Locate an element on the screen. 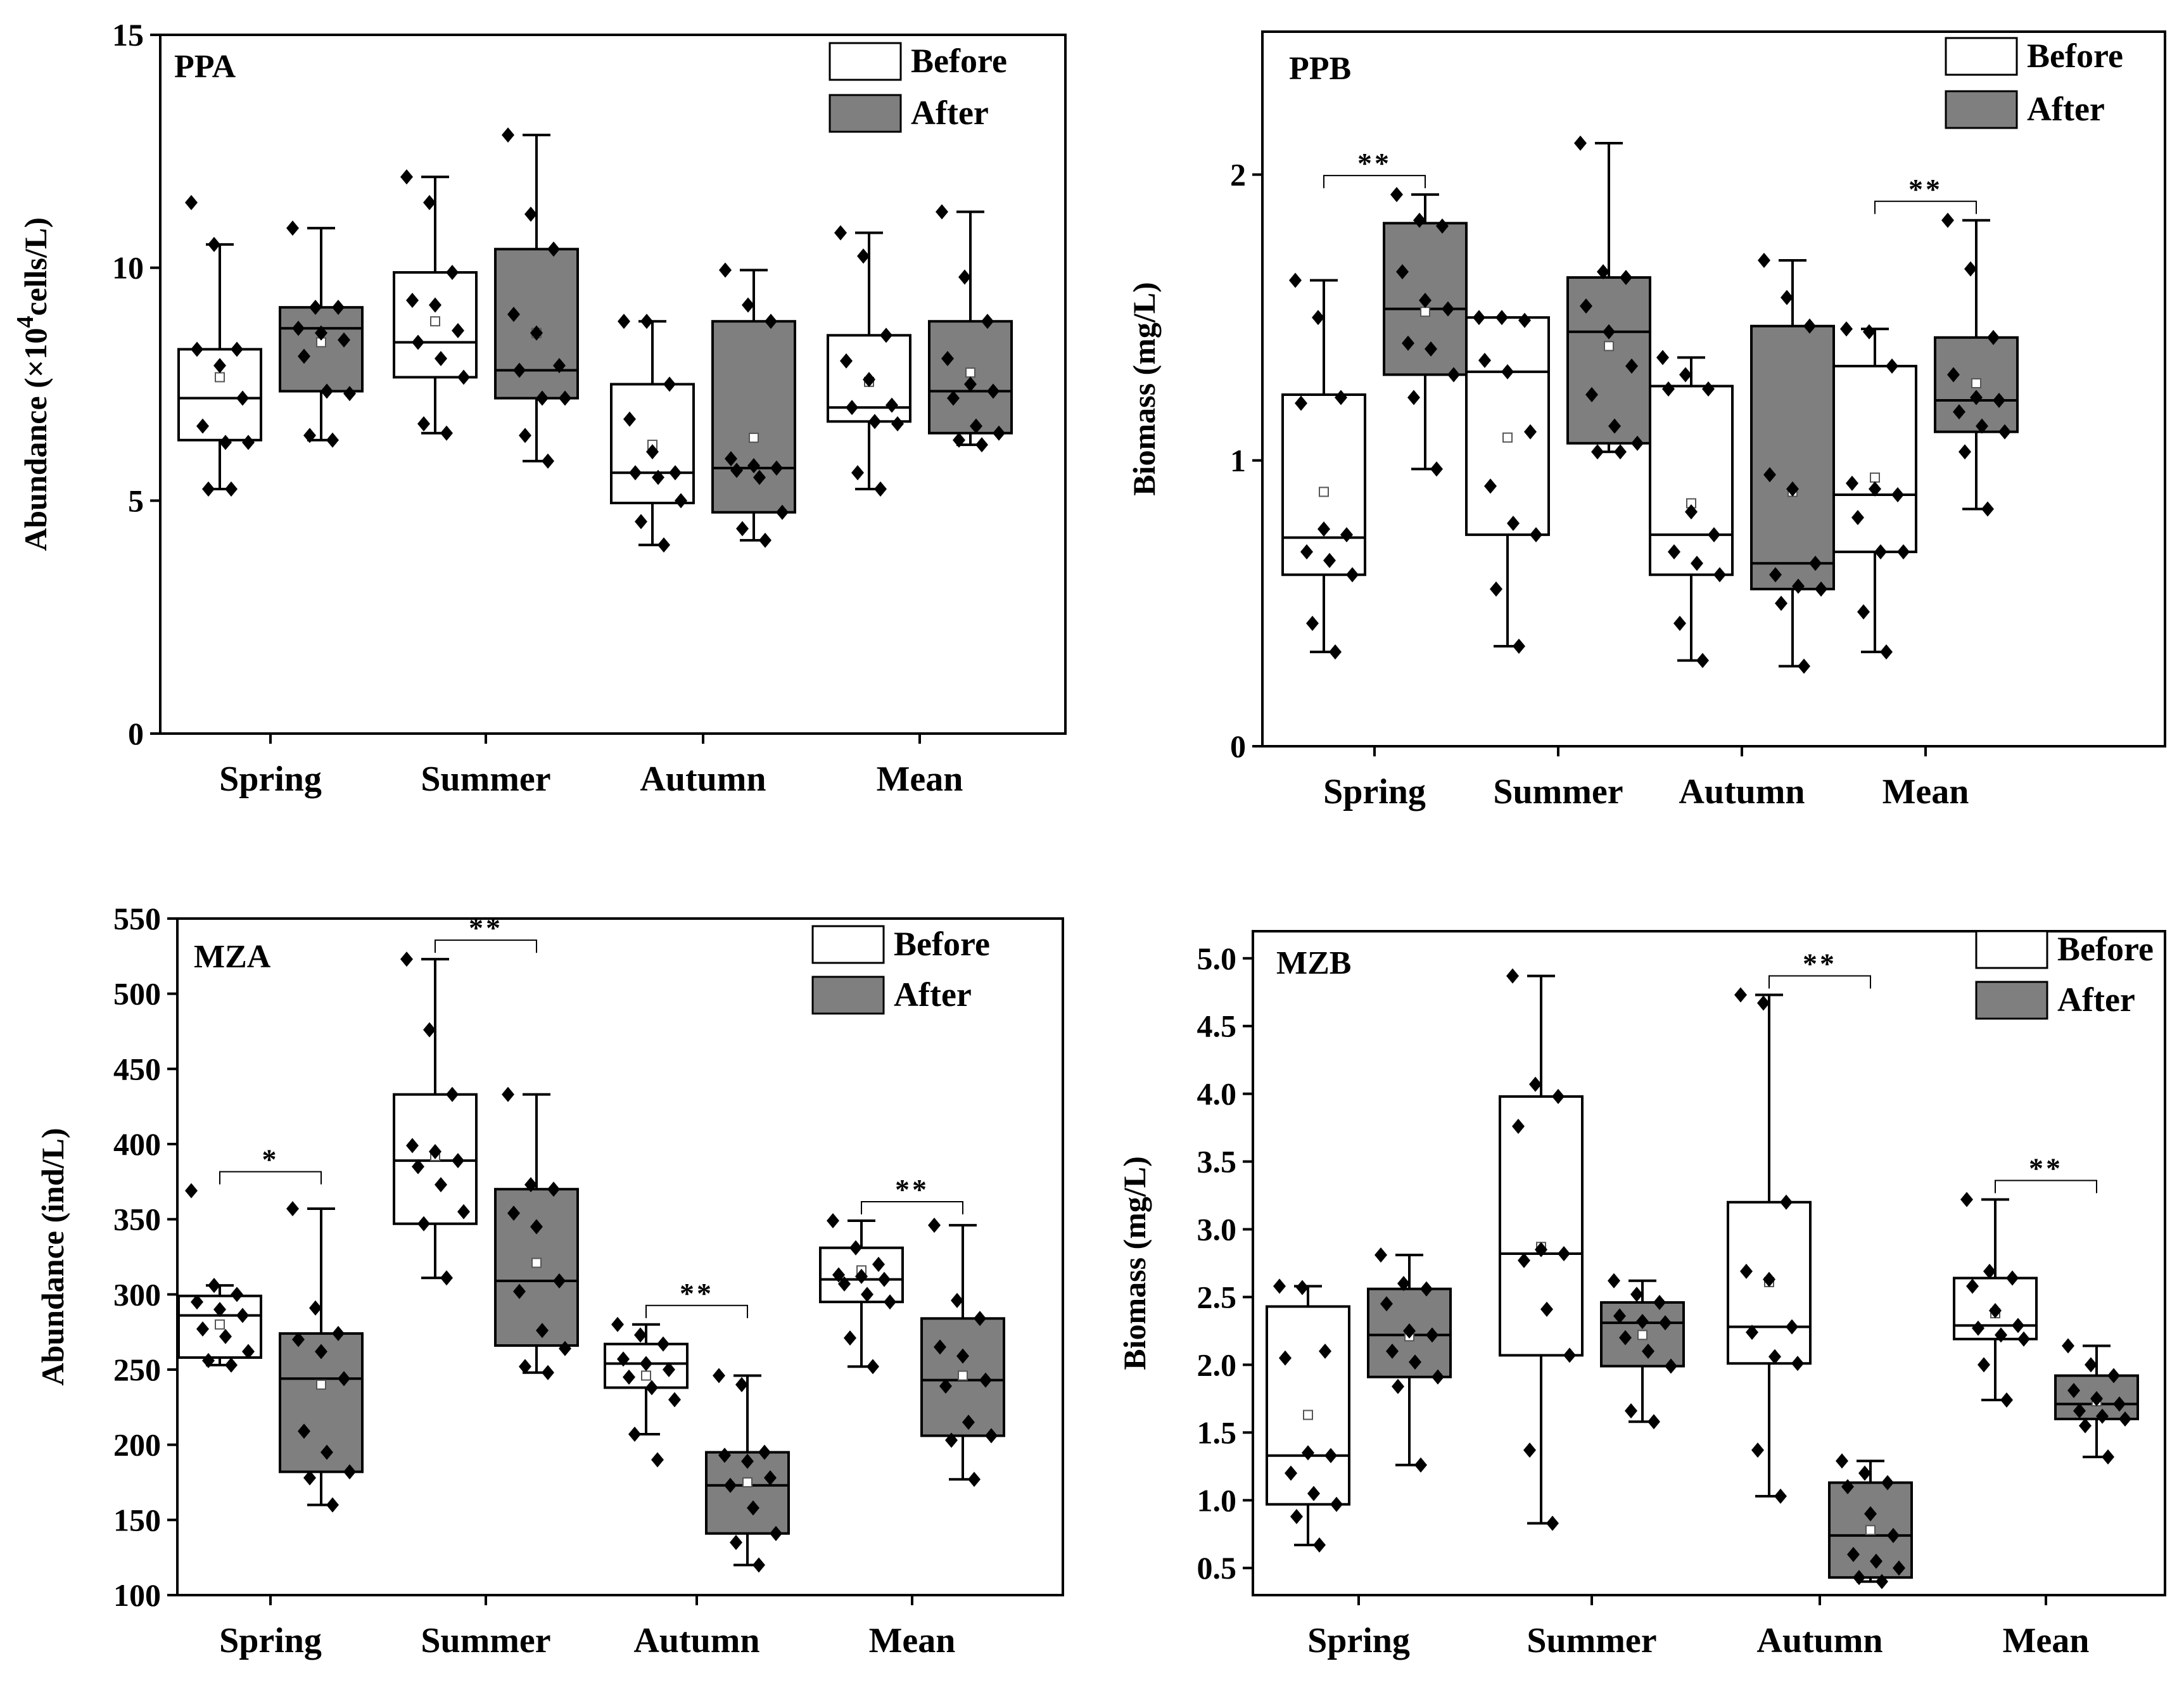 Image resolution: width=2184 pixels, height=1699 pixels. box-before-mean is located at coordinates (1996, 1300).